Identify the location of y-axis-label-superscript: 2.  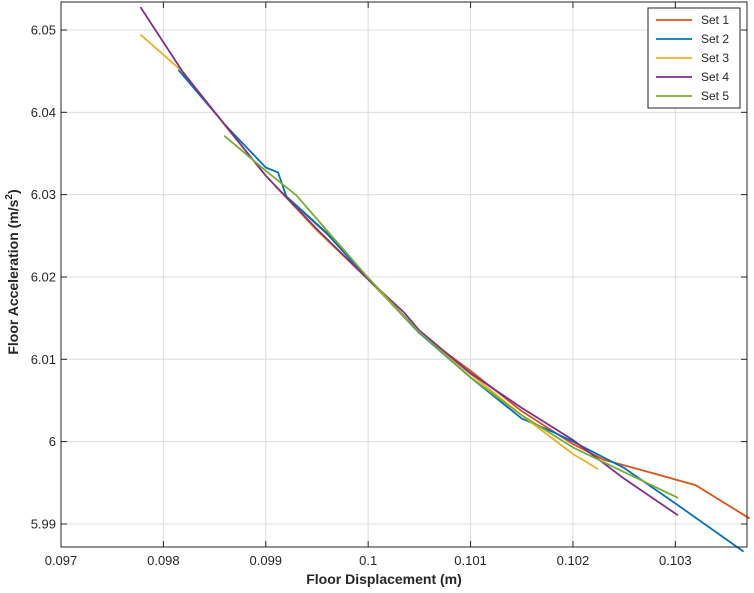
(9, 197).